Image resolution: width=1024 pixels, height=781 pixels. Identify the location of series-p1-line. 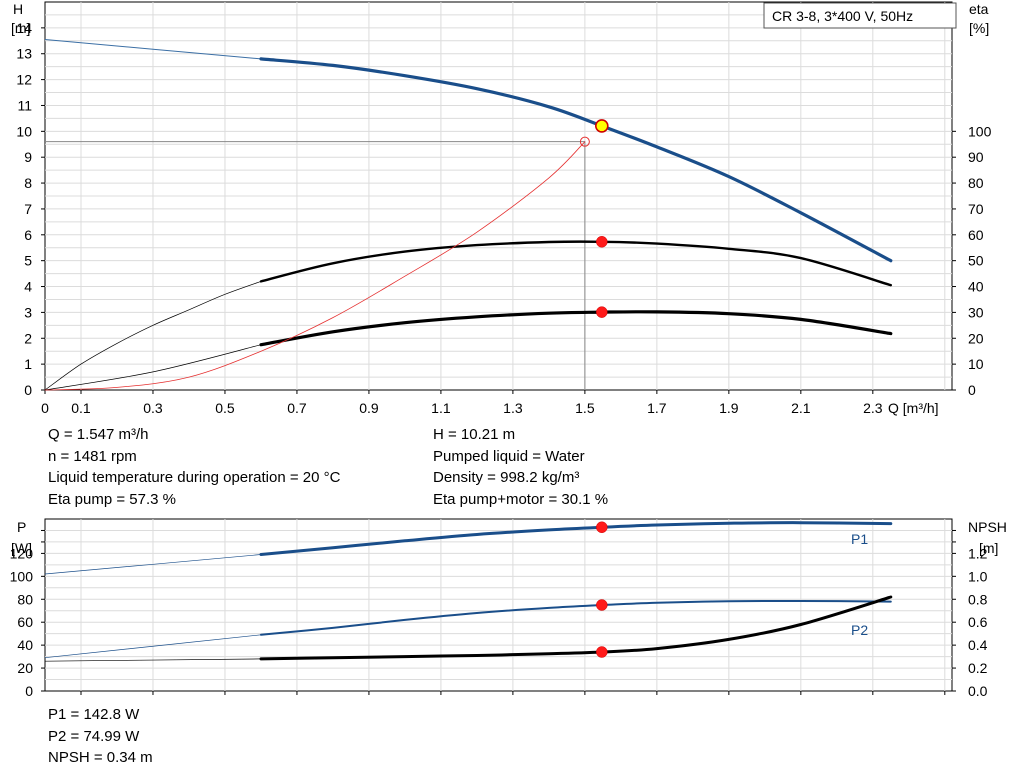
(576, 538).